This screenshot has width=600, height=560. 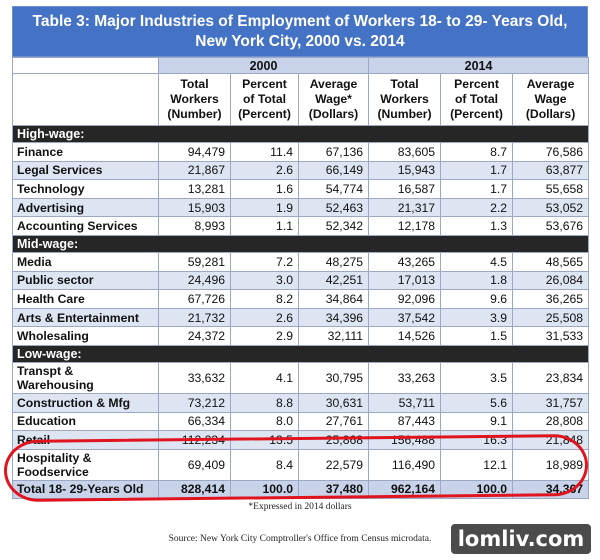 What do you see at coordinates (194, 280) in the screenshot?
I see `value-cell: 24,496` at bounding box center [194, 280].